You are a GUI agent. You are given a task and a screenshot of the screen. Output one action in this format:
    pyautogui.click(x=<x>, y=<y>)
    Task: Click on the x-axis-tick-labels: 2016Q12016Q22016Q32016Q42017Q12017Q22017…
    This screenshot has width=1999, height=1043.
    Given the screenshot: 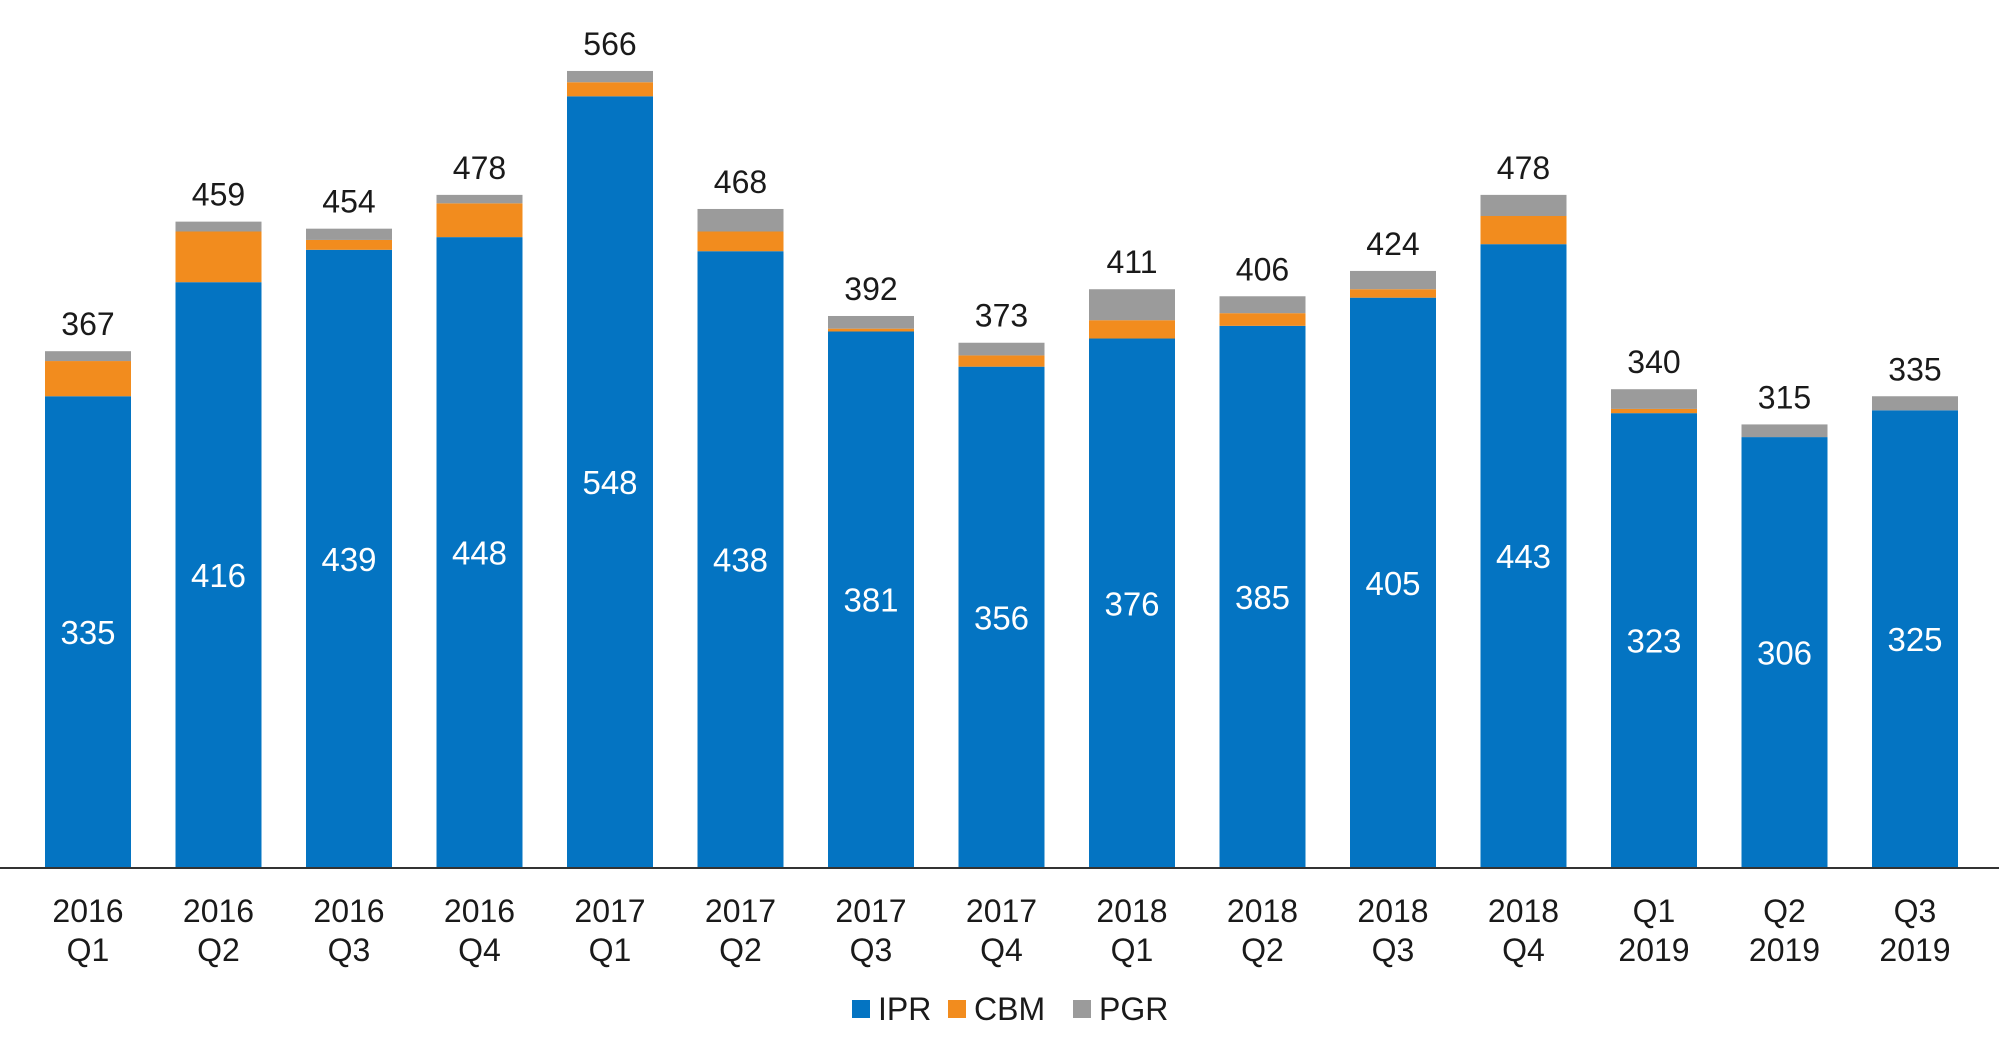 What is the action you would take?
    pyautogui.click(x=1001, y=930)
    